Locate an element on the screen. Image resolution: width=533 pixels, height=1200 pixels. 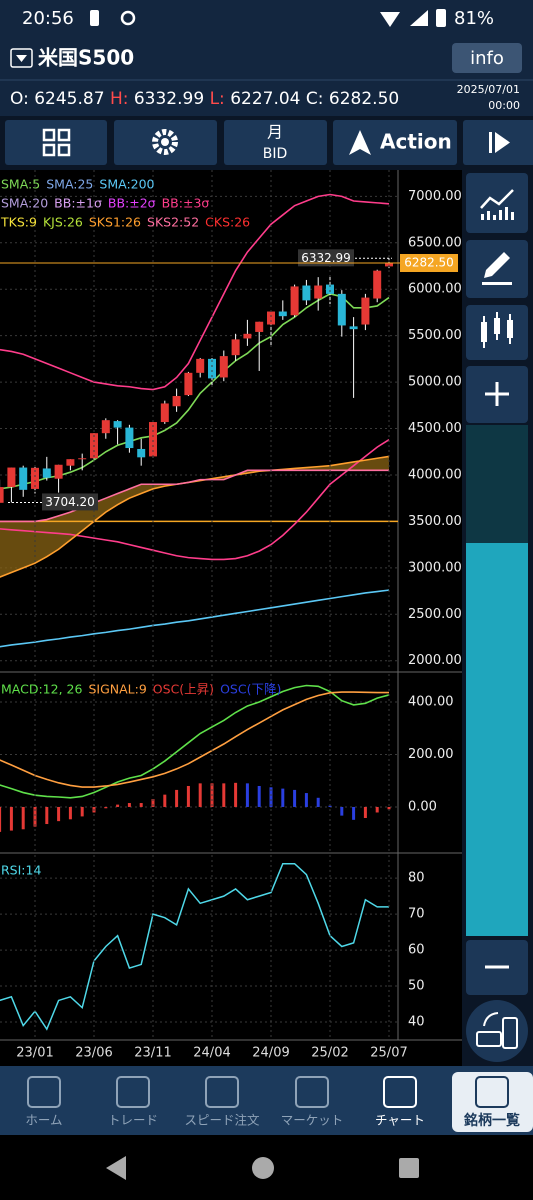
nav-label: トレード is located at coordinates (133, 1120).